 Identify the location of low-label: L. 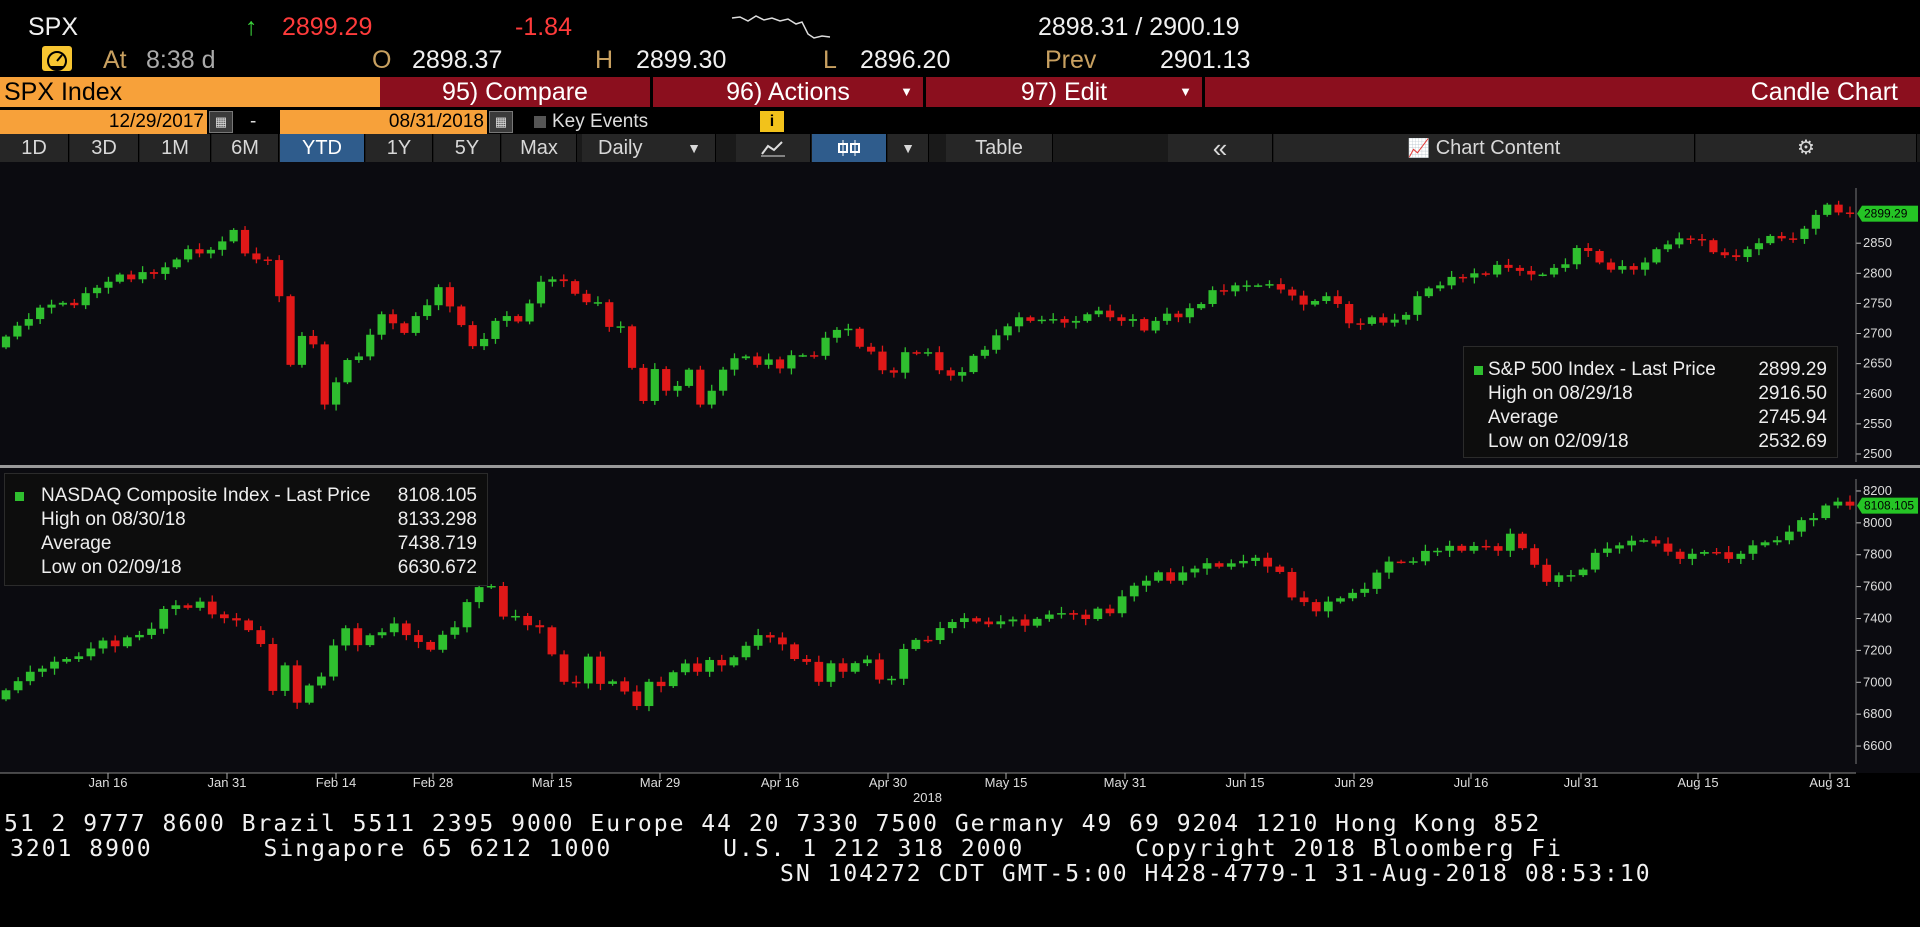
(830, 60).